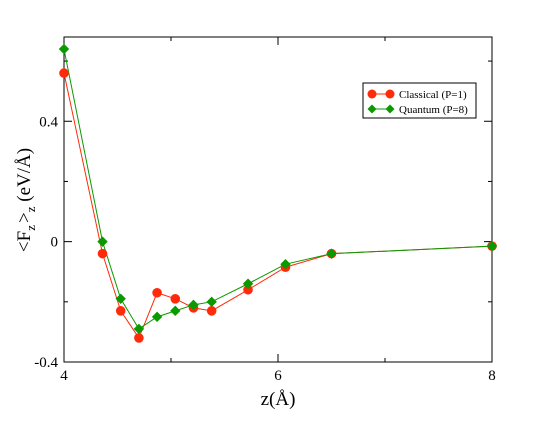 The image size is (554, 428). I want to click on x-tick-label: 8, so click(492, 376).